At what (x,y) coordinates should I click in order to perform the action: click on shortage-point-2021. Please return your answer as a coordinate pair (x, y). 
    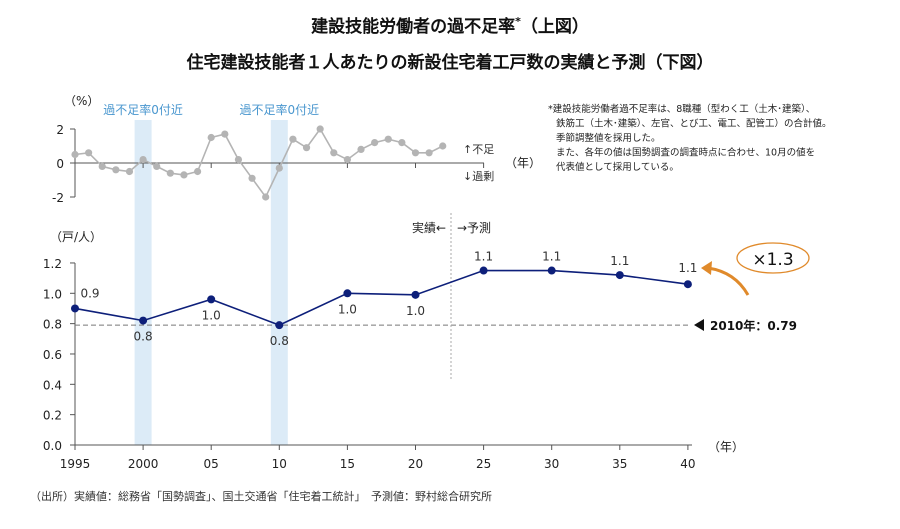
    Looking at the image, I should click on (429, 153).